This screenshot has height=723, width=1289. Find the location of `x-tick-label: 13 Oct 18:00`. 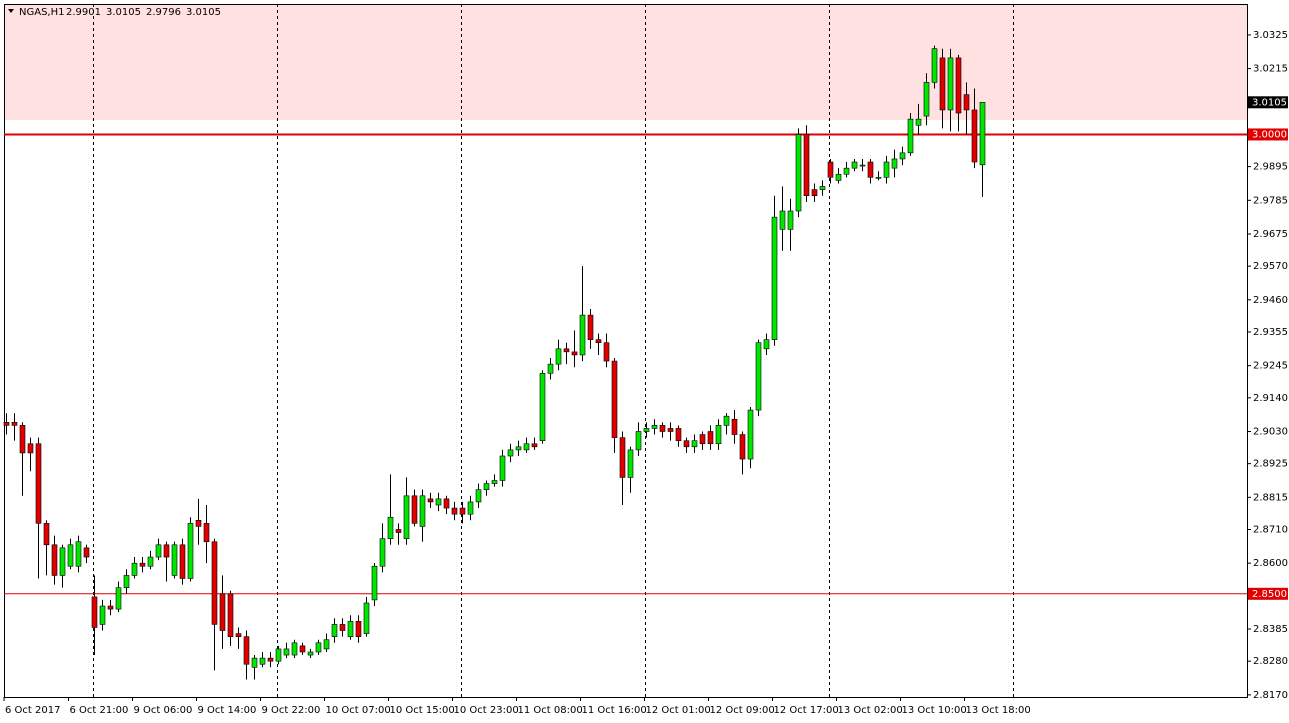

x-tick-label: 13 Oct 18:00 is located at coordinates (998, 710).